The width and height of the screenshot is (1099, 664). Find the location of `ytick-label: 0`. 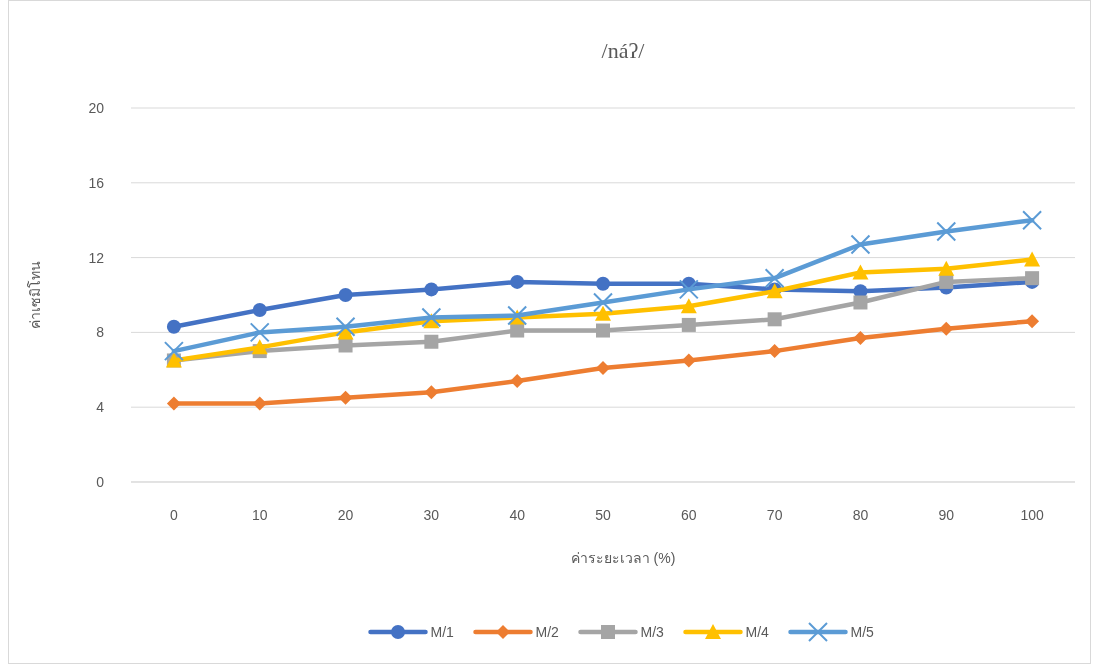

ytick-label: 0 is located at coordinates (100, 482).